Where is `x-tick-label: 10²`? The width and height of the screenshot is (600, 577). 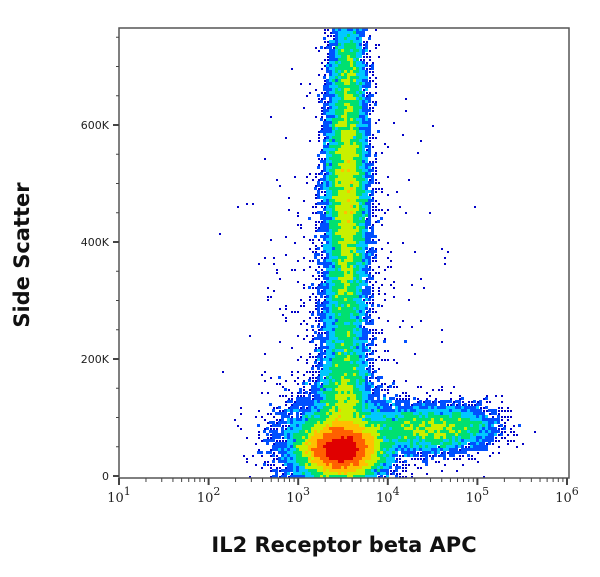 x-tick-label: 10² is located at coordinates (209, 495).